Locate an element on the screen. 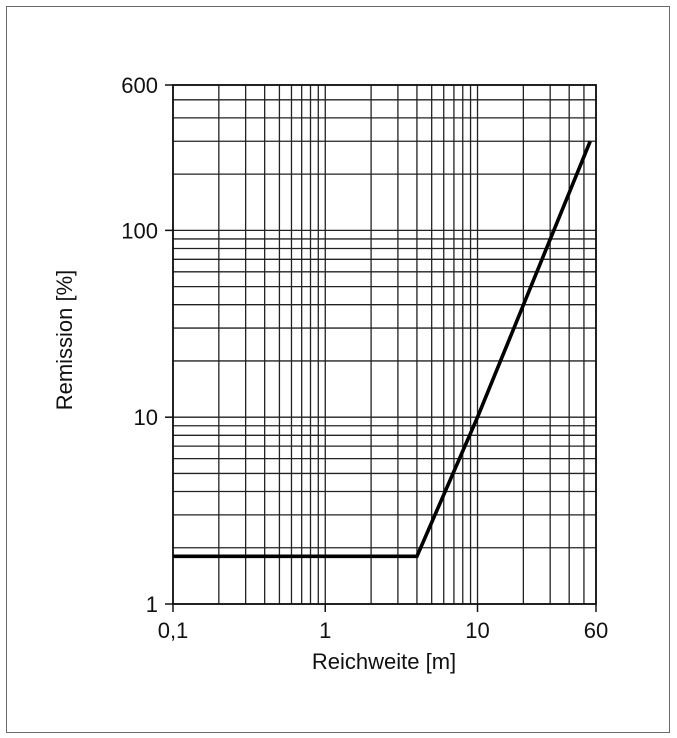 Image resolution: width=677 pixels, height=738 pixels. y-tick-label: 100 is located at coordinates (139, 230).